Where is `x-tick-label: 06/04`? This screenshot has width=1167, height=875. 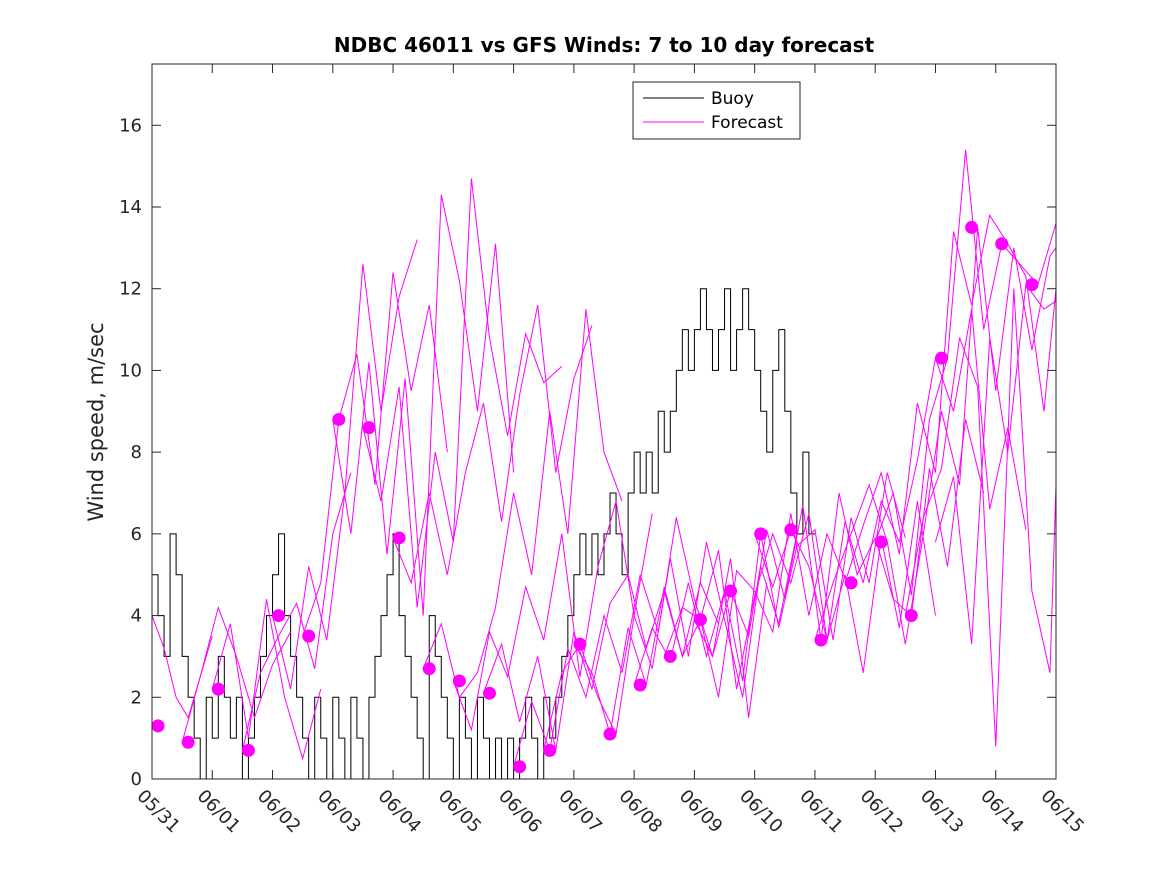
x-tick-label: 06/04 is located at coordinates (400, 812).